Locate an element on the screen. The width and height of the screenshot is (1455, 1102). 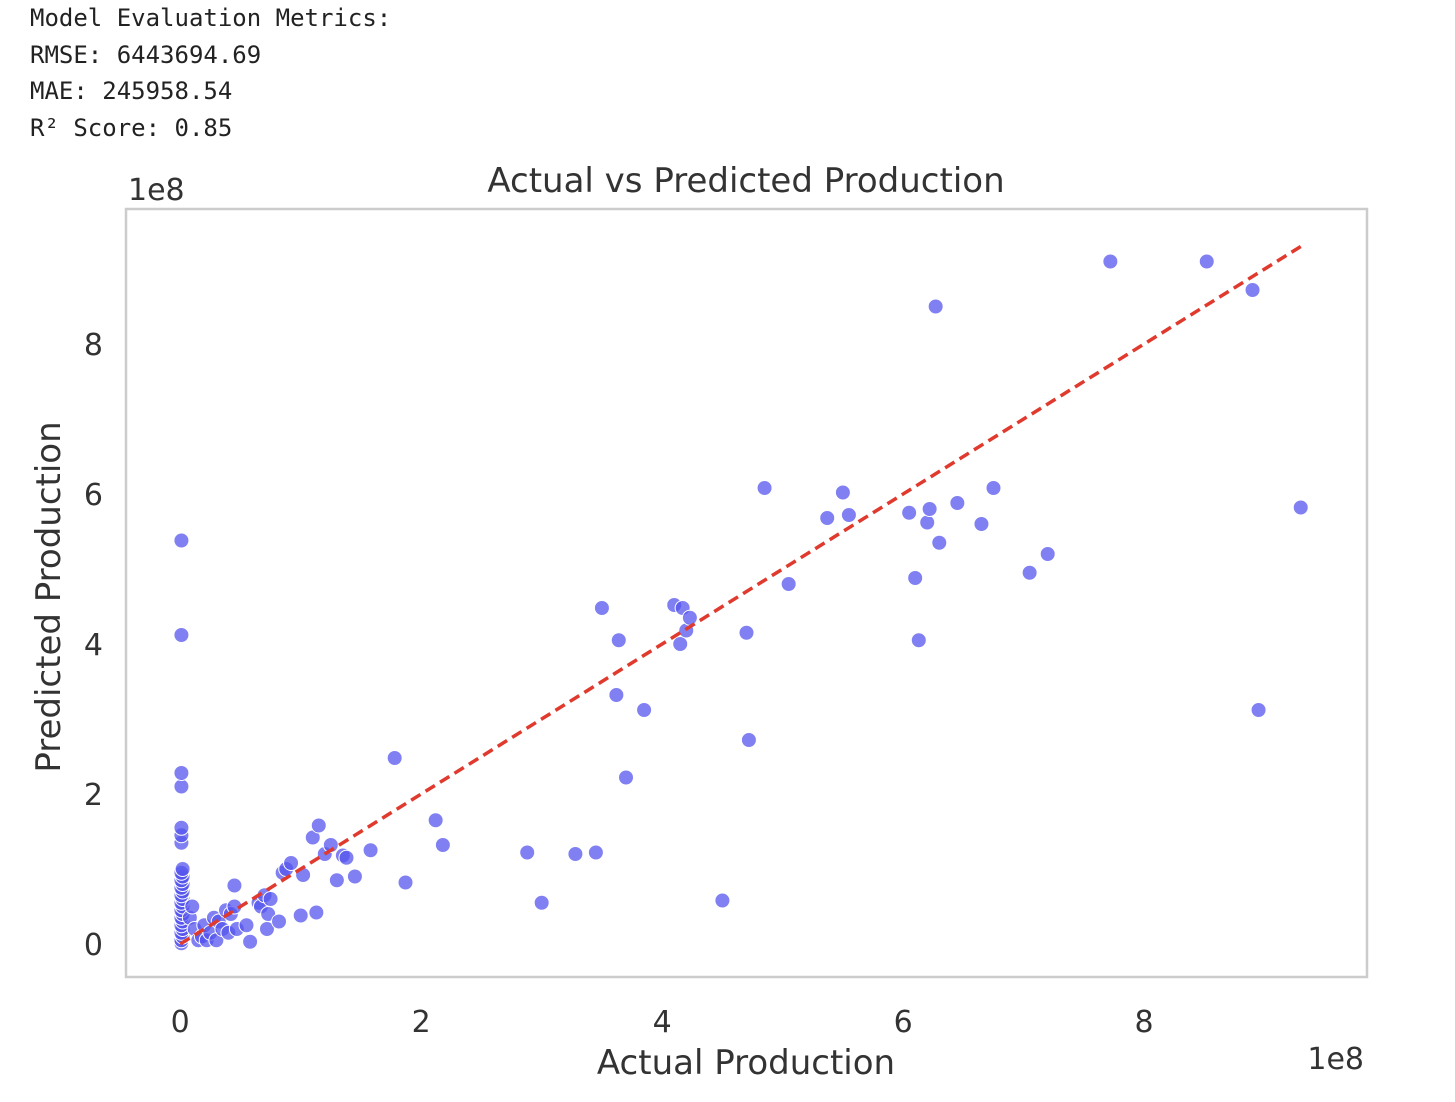
x-tick-label: 0 is located at coordinates (180, 1022).